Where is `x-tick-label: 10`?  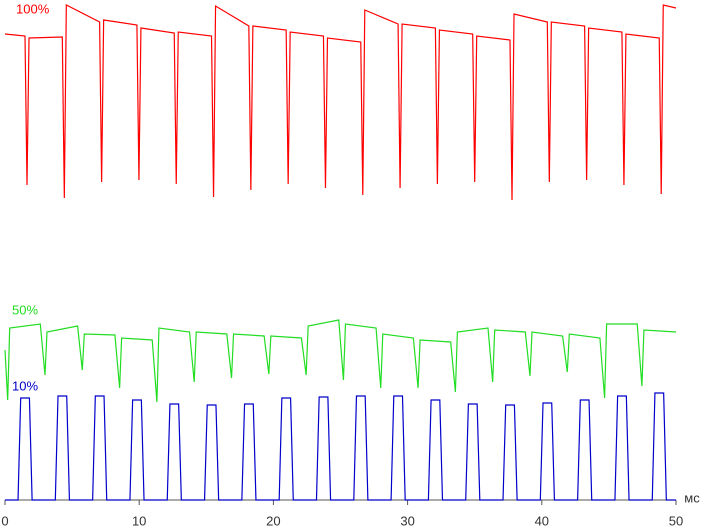
x-tick-label: 10 is located at coordinates (139, 520).